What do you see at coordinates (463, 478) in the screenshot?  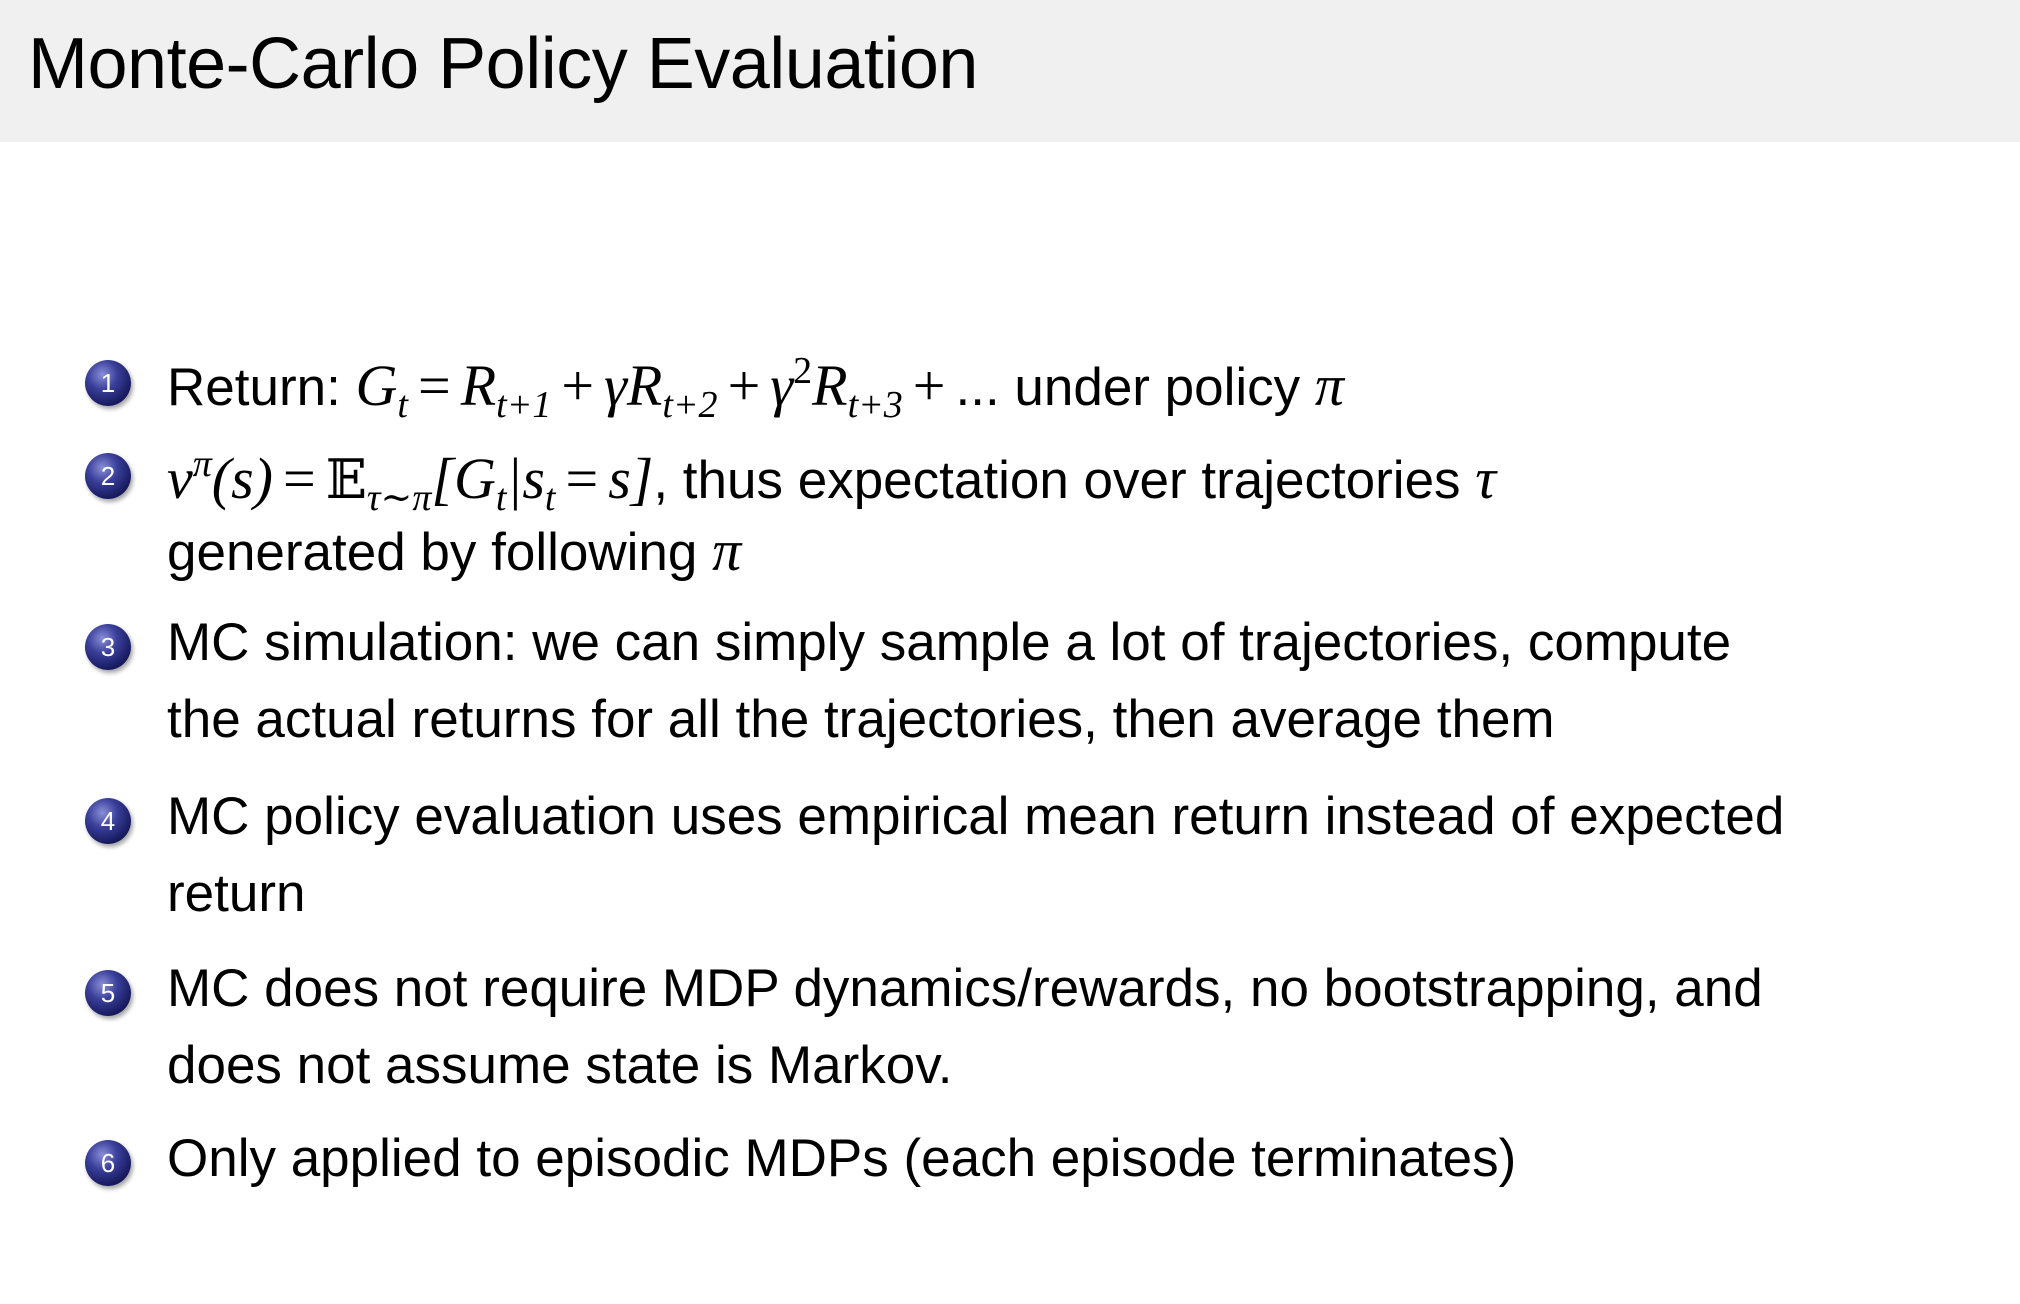 I see `math-symbol: [G` at bounding box center [463, 478].